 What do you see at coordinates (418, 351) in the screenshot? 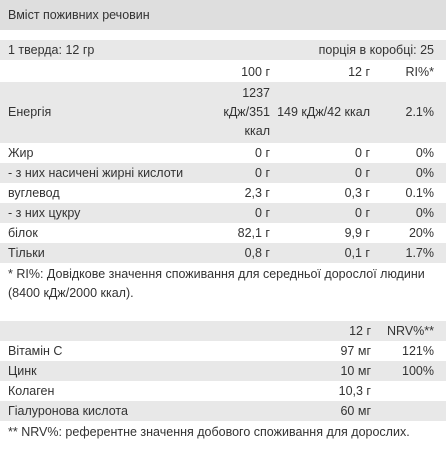
I see `supplement-value: 121%` at bounding box center [418, 351].